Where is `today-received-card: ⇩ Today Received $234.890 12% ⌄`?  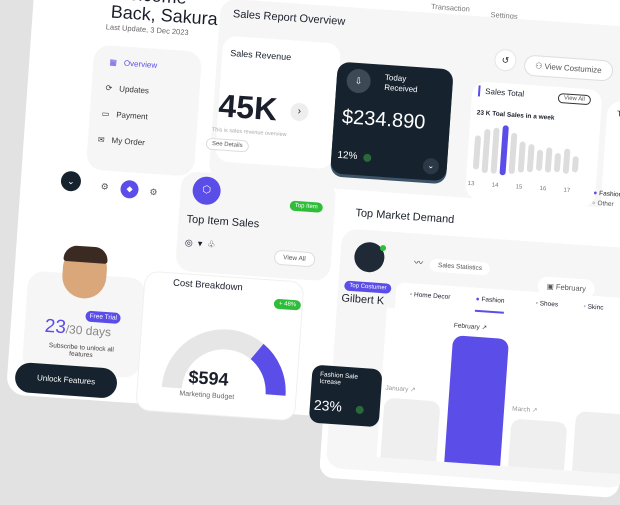
today-received-card: ⇩ Today Received $234.890 12% ⌄ is located at coordinates (392, 121).